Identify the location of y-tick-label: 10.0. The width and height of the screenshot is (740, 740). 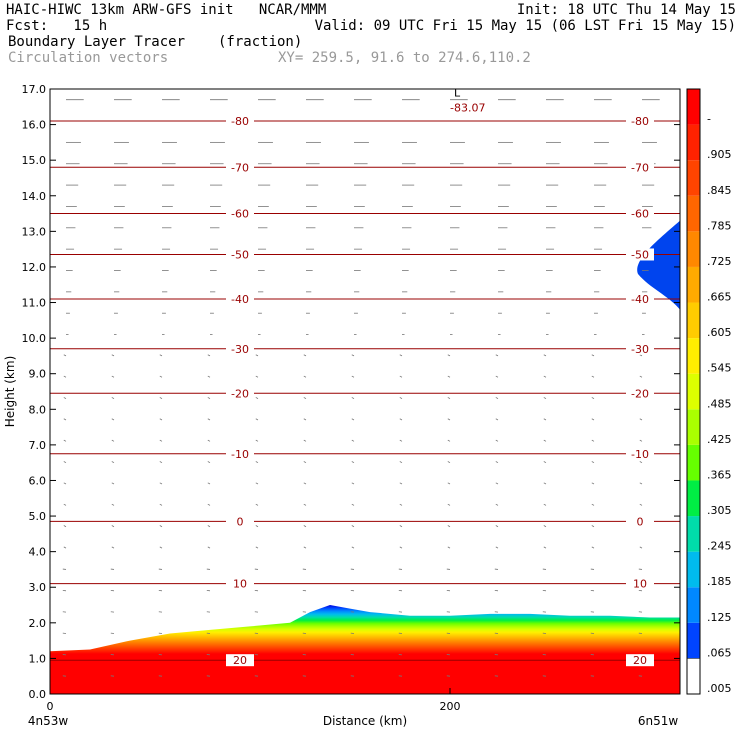
(34, 338).